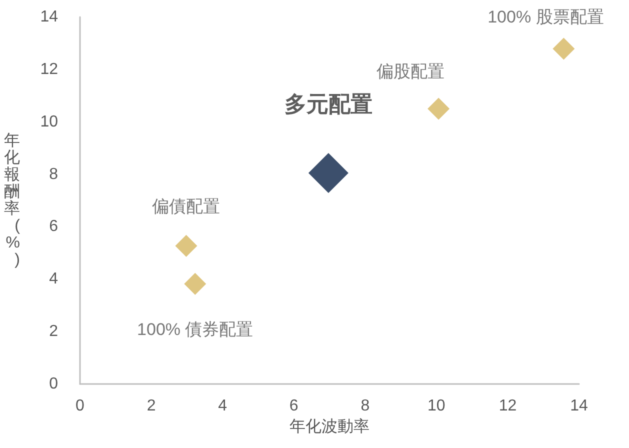 The width and height of the screenshot is (629, 448). Describe the element at coordinates (53, 174) in the screenshot. I see `y-tick-label: 8` at that location.